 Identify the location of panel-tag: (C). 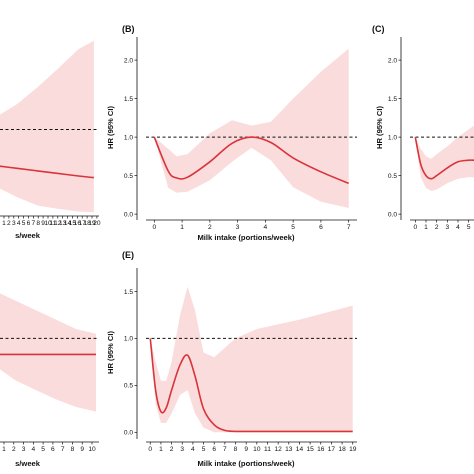
(378, 29).